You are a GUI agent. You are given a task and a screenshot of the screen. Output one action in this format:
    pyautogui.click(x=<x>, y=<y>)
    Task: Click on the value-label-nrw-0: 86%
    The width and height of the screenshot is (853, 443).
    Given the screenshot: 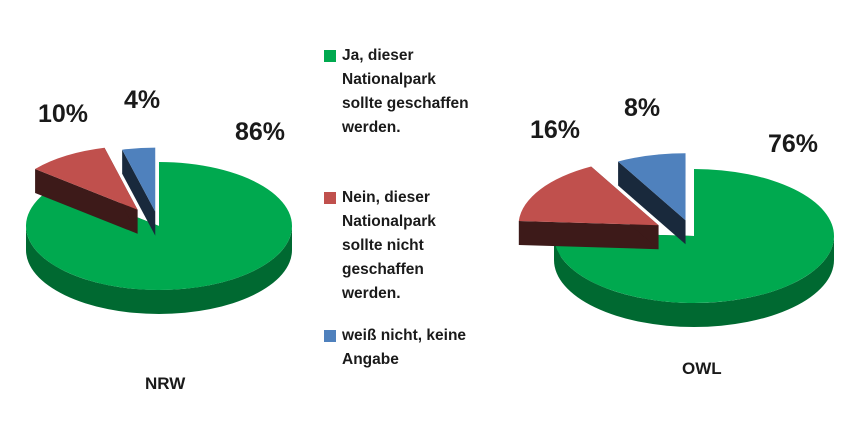 What is the action you would take?
    pyautogui.click(x=260, y=132)
    